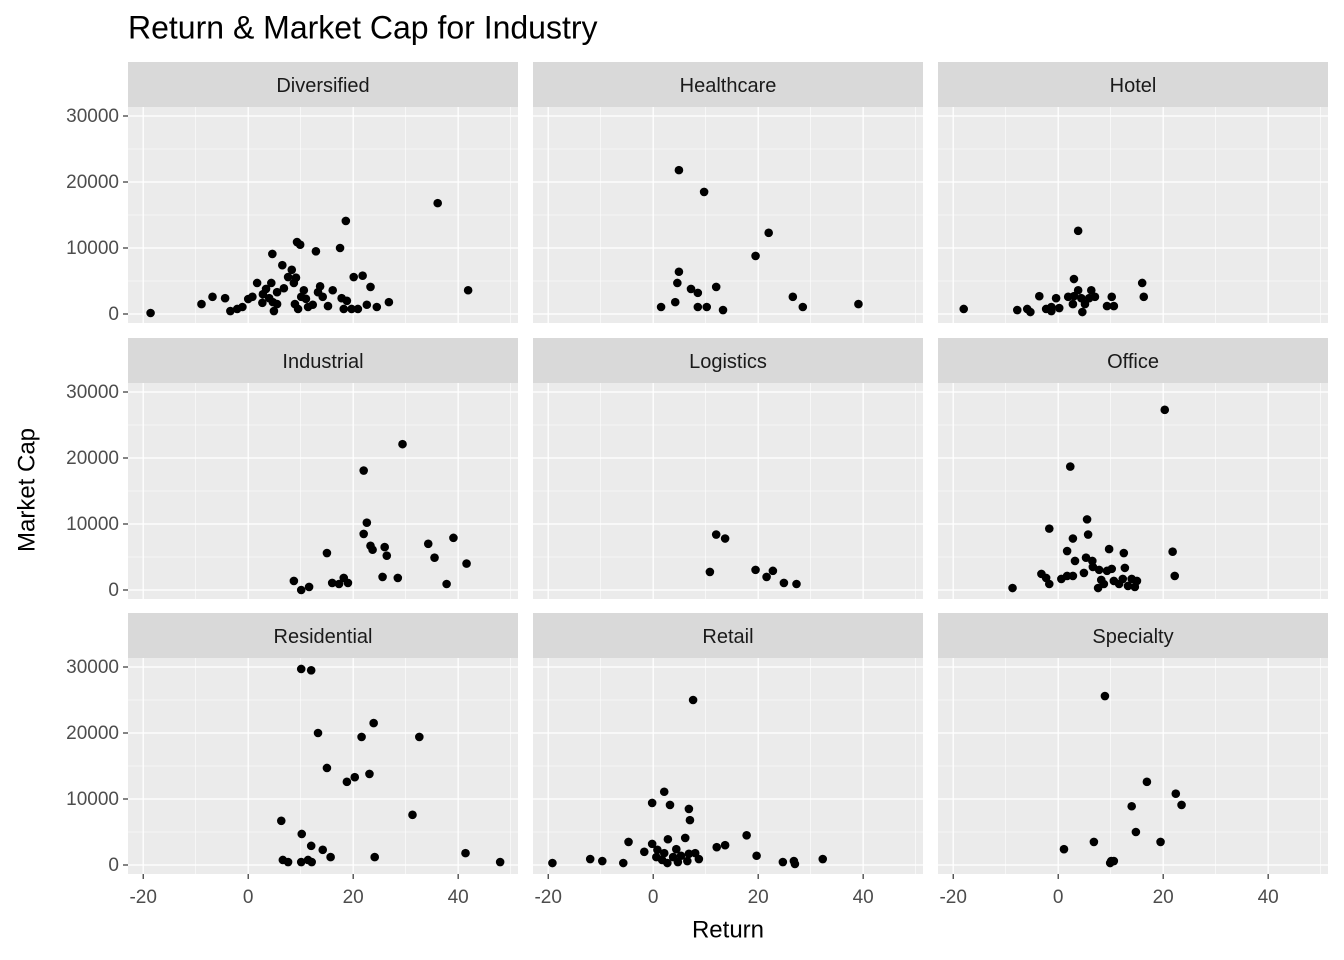 The height and width of the screenshot is (960, 1344). Describe the element at coordinates (1132, 637) in the screenshot. I see `strip-label: Specialty` at that location.